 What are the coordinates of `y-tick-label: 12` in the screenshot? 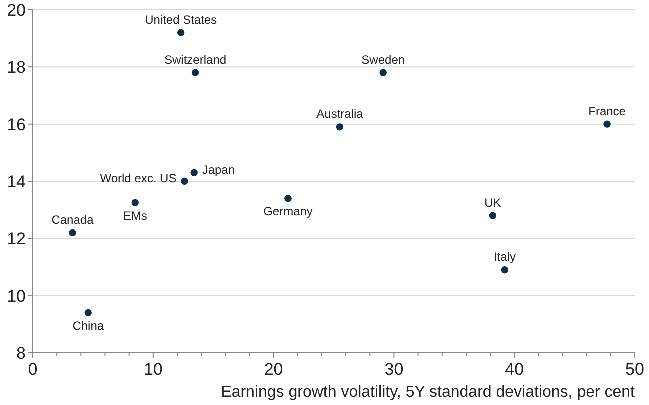 It's located at (16, 239).